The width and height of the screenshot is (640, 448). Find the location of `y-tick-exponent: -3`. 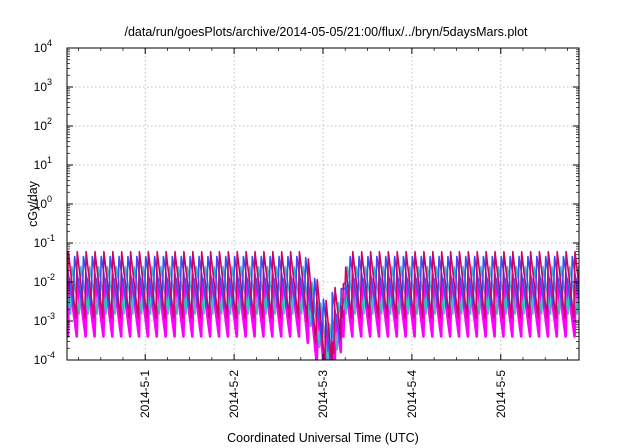

y-tick-exponent: -3 is located at coordinates (51, 316).